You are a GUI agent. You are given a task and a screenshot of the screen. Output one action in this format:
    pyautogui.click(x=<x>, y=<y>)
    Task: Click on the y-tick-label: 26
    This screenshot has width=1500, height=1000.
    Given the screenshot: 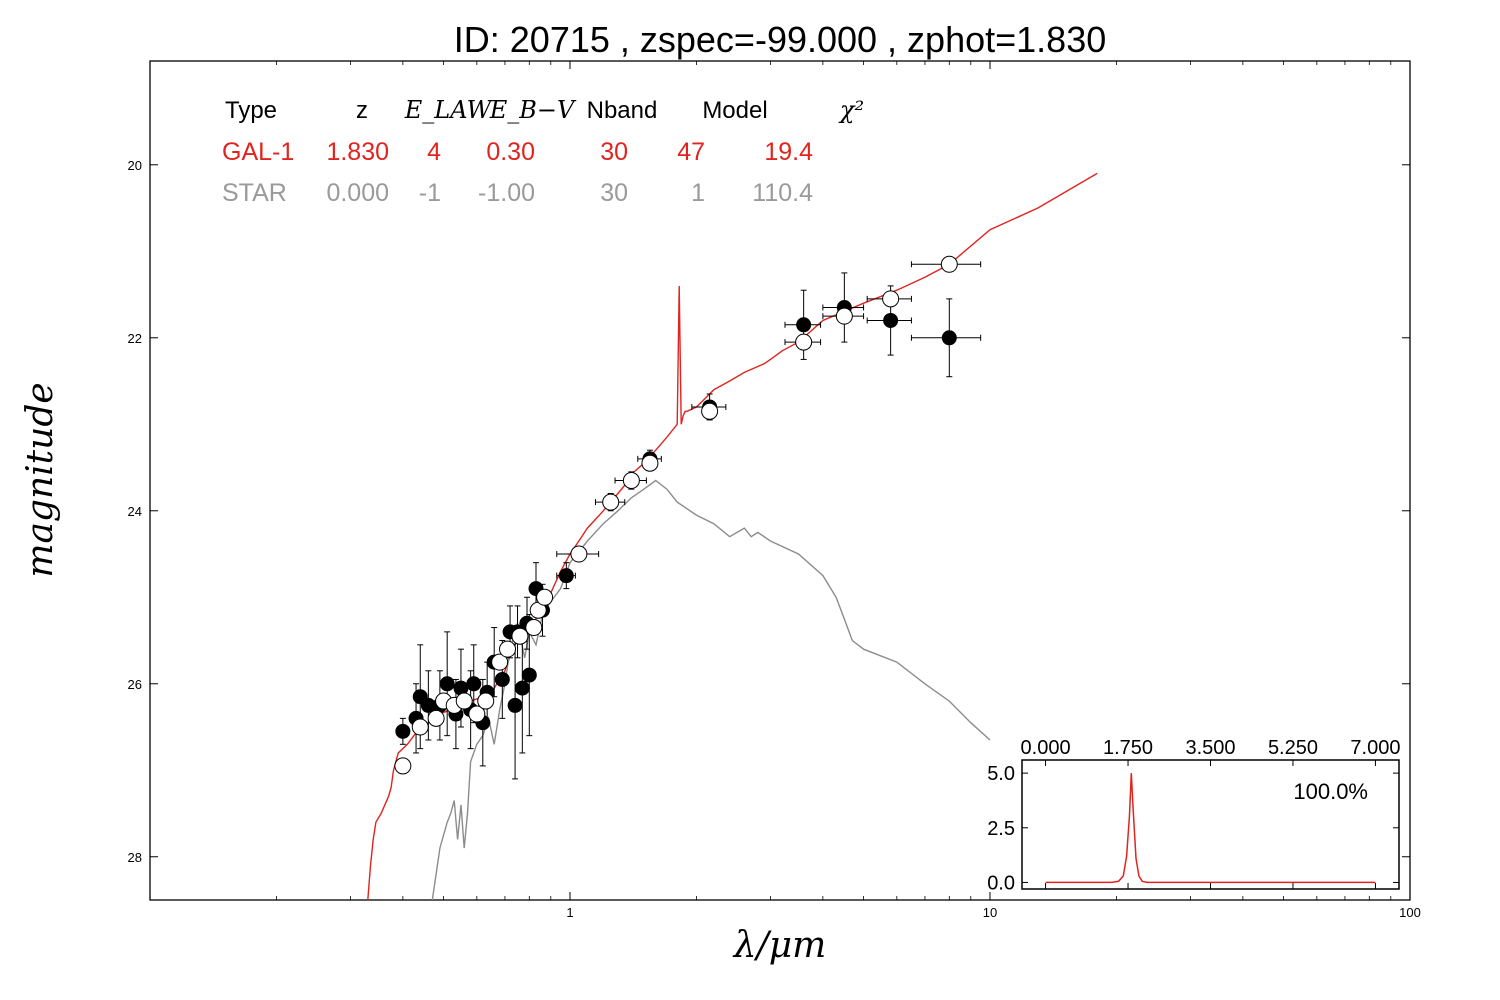 What is the action you would take?
    pyautogui.click(x=135, y=684)
    